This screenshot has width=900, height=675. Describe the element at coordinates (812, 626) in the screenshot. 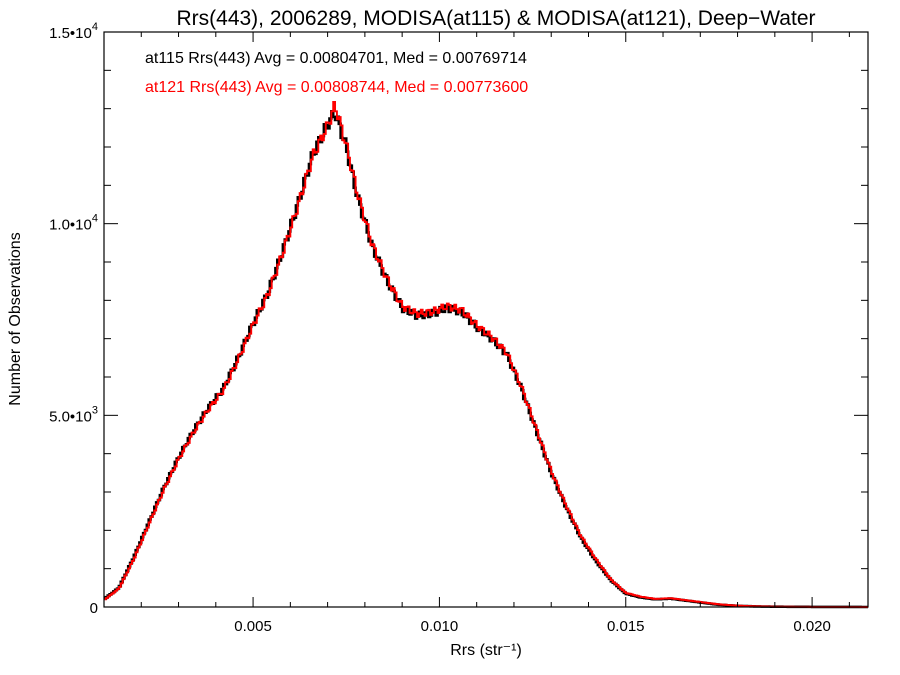

I see `x-tick-label: 0.020` at that location.